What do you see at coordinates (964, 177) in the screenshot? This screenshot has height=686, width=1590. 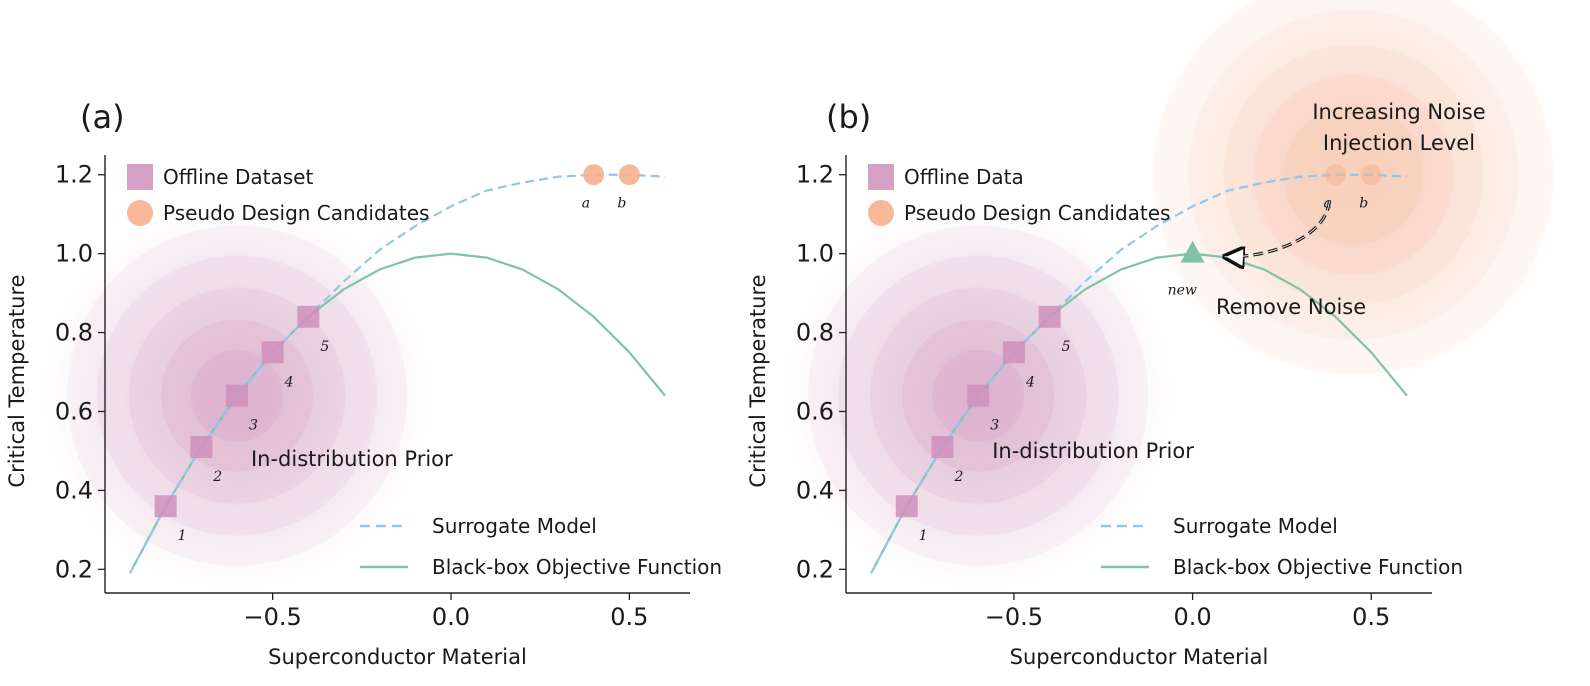 I see `legend-offline-label: Offline Data` at bounding box center [964, 177].